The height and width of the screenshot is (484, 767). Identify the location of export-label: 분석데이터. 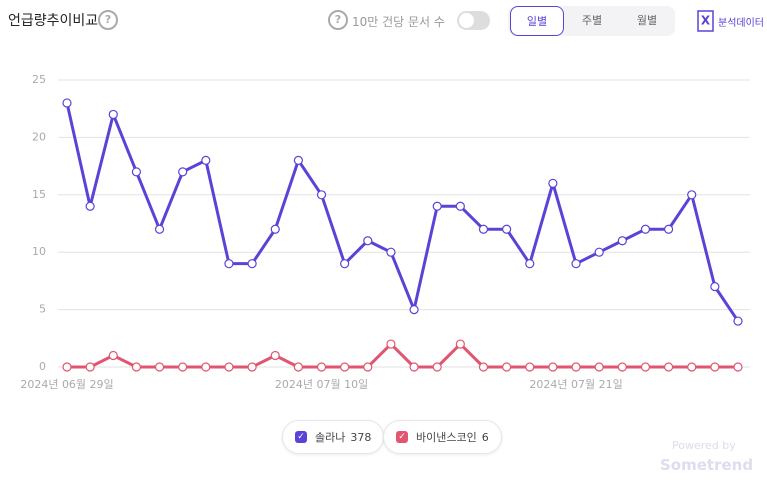
(741, 23).